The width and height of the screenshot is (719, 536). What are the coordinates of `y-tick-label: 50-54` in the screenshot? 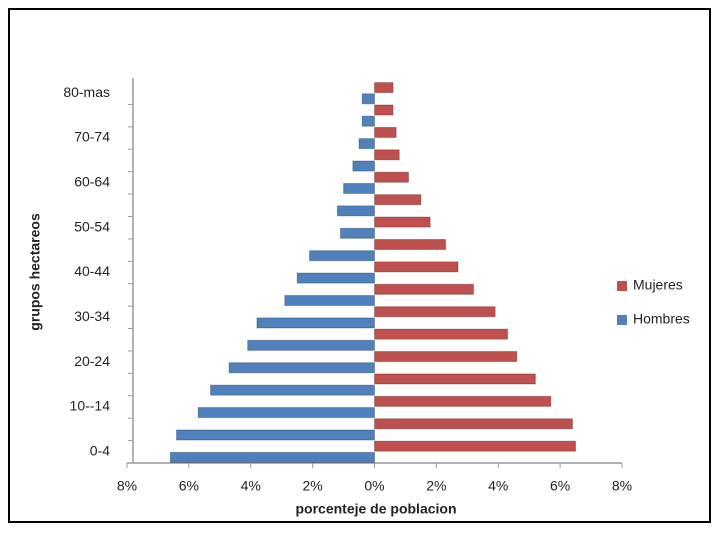 It's located at (92, 226).